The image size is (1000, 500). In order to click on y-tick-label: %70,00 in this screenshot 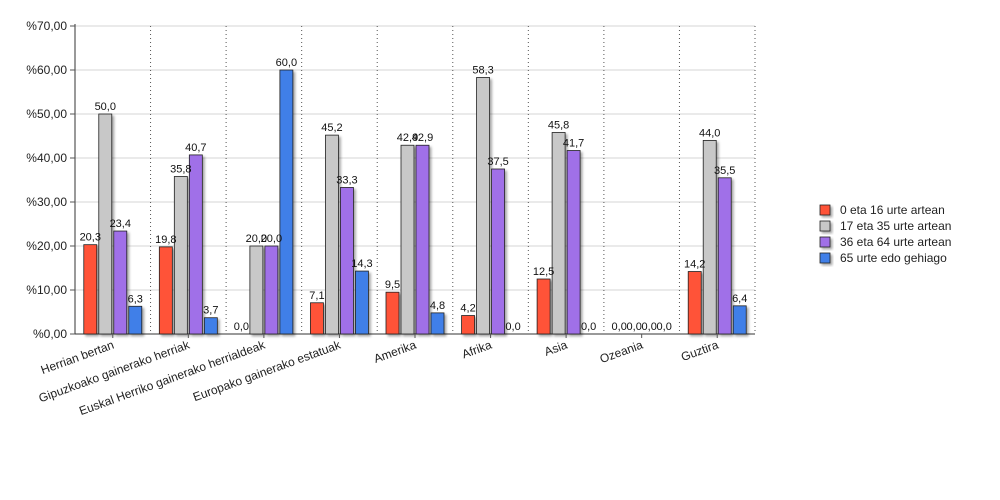, I will do `click(46, 26)`.